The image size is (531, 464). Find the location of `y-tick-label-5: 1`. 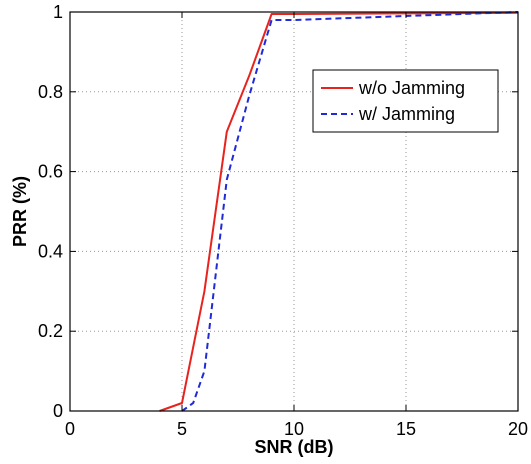

y-tick-label-5: 1 is located at coordinates (58, 12).